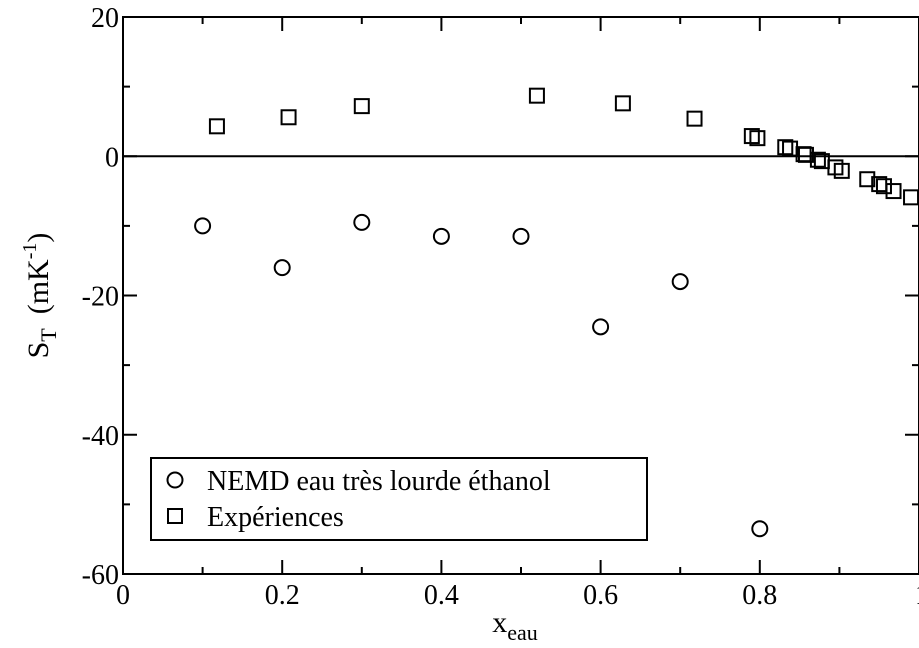  I want to click on legend-label: NEMD eau très lourde éthanol, so click(379, 481).